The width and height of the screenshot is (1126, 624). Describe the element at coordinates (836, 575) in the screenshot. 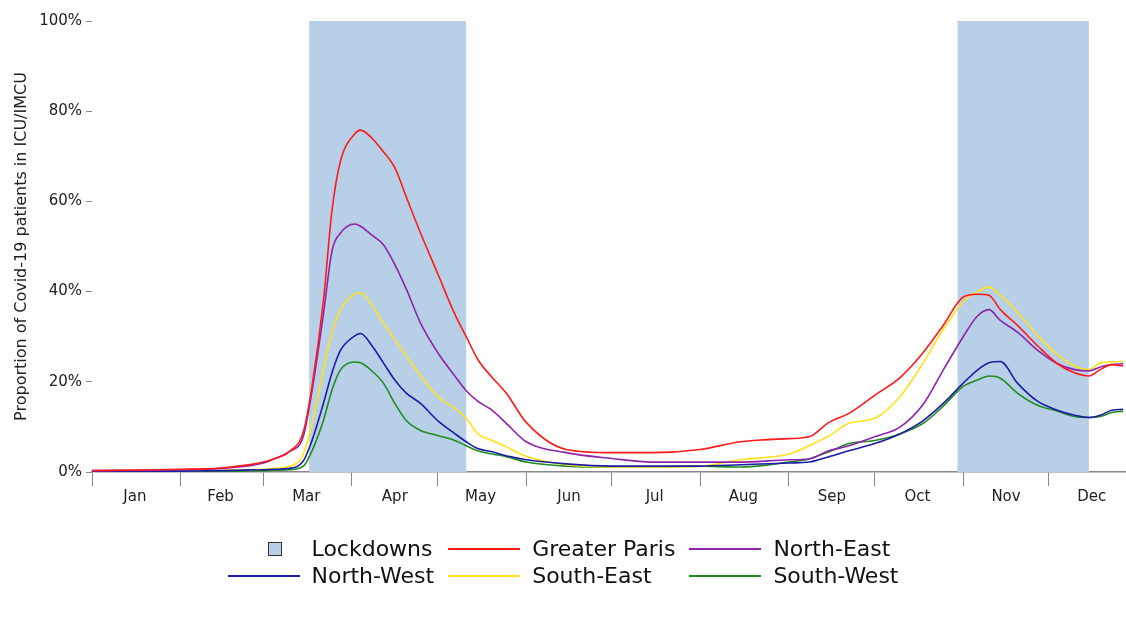

I see `legend-label: South-West` at that location.